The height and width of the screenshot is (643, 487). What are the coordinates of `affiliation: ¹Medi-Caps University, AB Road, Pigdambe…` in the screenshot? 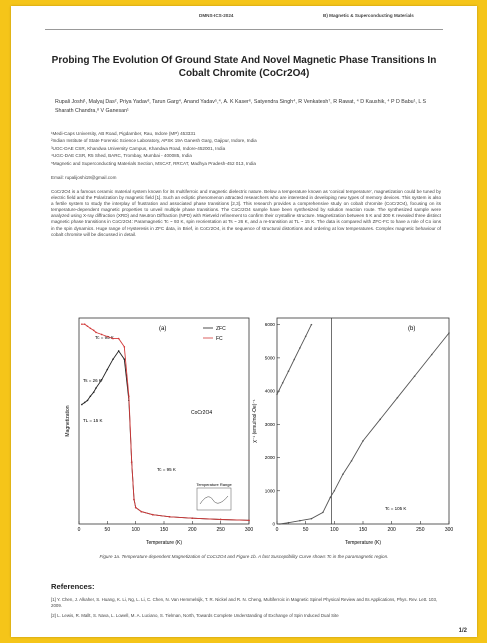 It's located at (123, 133).